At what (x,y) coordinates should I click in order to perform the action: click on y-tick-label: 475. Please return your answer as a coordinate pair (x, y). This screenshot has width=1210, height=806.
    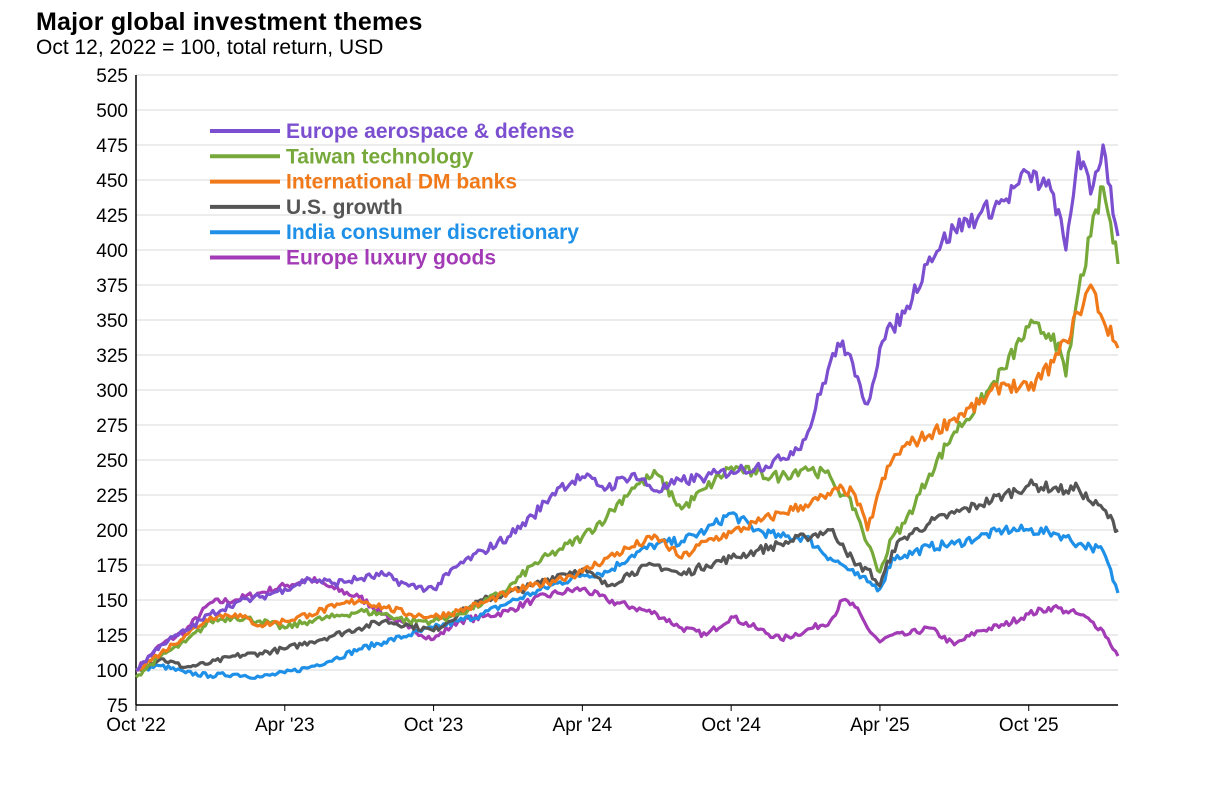
    Looking at the image, I should click on (112, 146).